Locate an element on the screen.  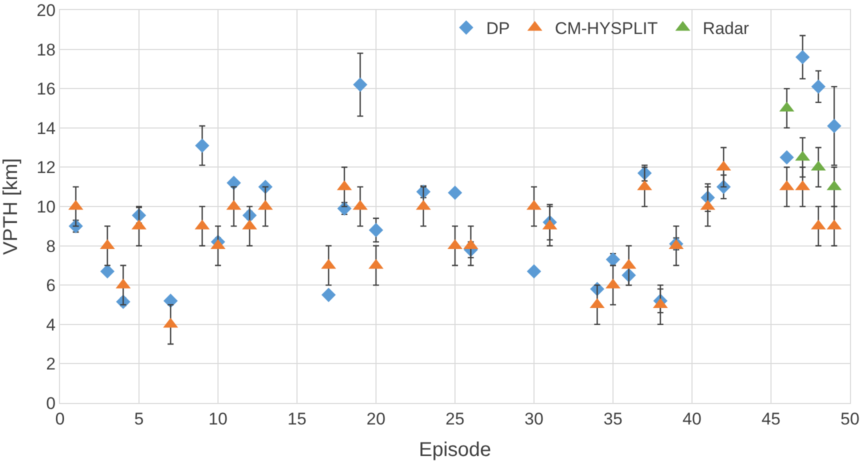
y-tick-label: 16 is located at coordinates (46, 89).